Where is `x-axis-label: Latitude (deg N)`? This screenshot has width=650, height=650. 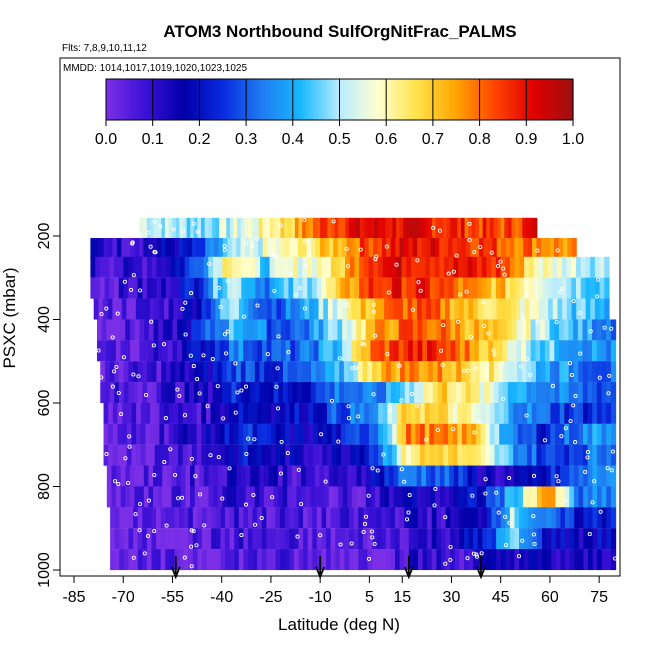
x-axis-label: Latitude (deg N) is located at coordinates (339, 624).